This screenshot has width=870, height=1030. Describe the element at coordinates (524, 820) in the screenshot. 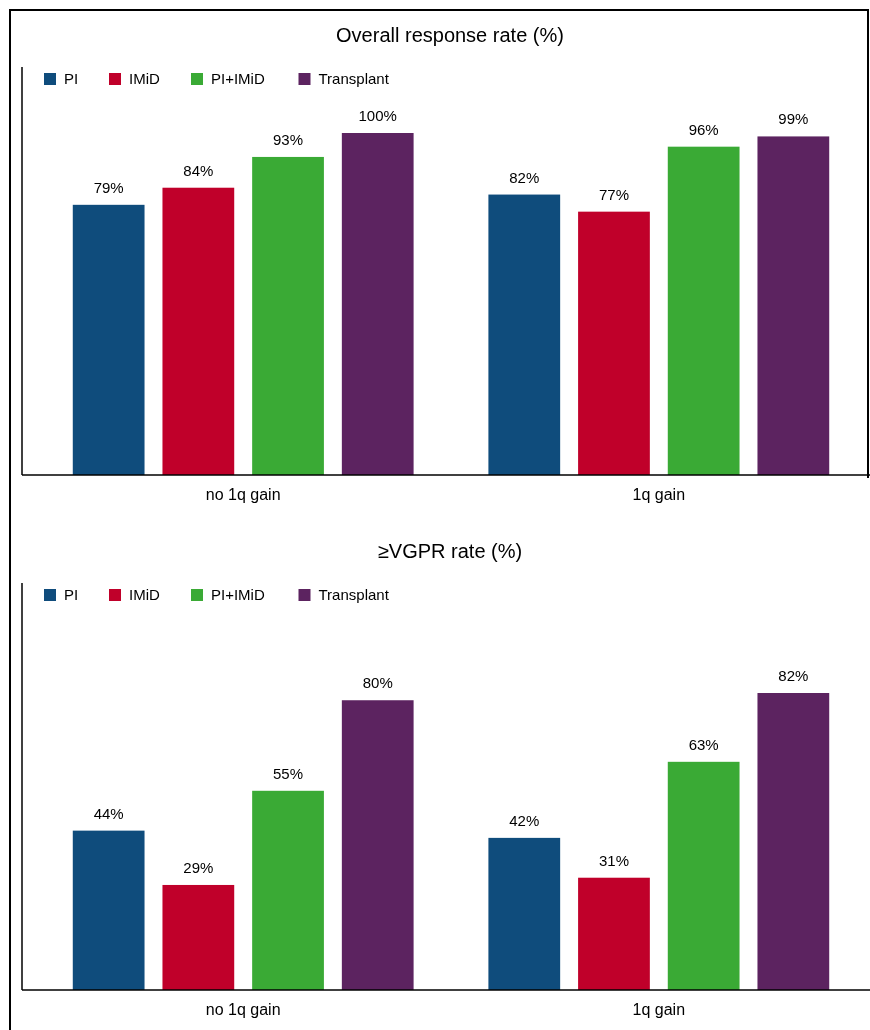

I see `data-label: 42%` at that location.